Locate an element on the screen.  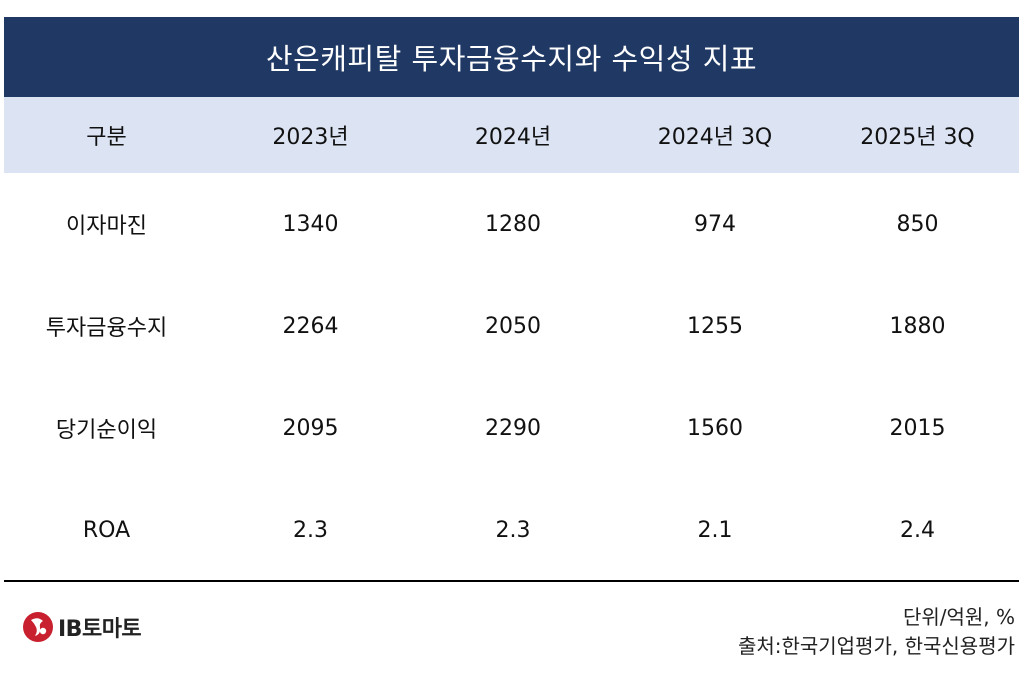
table-cell: 2050 is located at coordinates (513, 326).